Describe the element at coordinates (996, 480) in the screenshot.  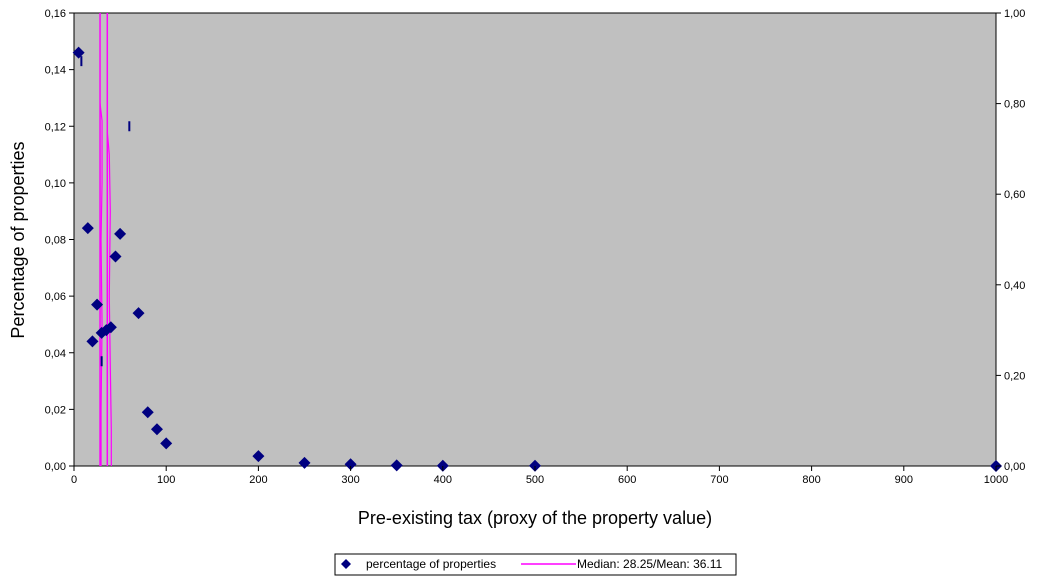
I see `x-tick-label: 1000` at that location.